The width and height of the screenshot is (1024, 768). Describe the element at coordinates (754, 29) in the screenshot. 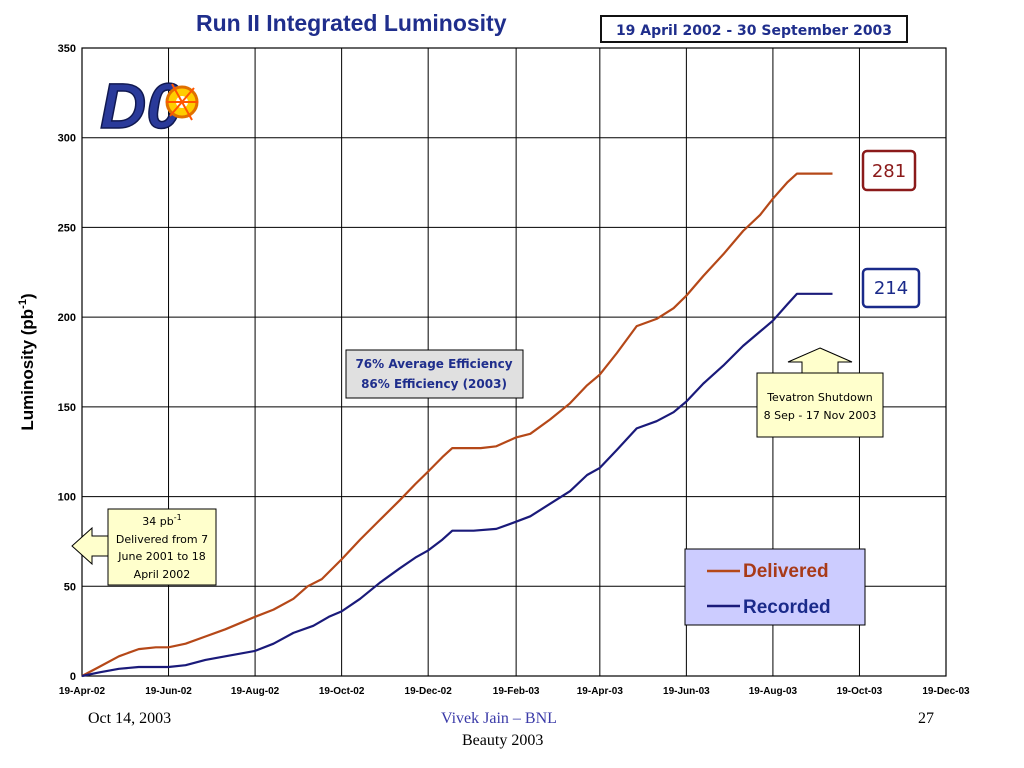

I see `date-range-box: 19 April 2002 - 30 September 2003` at that location.